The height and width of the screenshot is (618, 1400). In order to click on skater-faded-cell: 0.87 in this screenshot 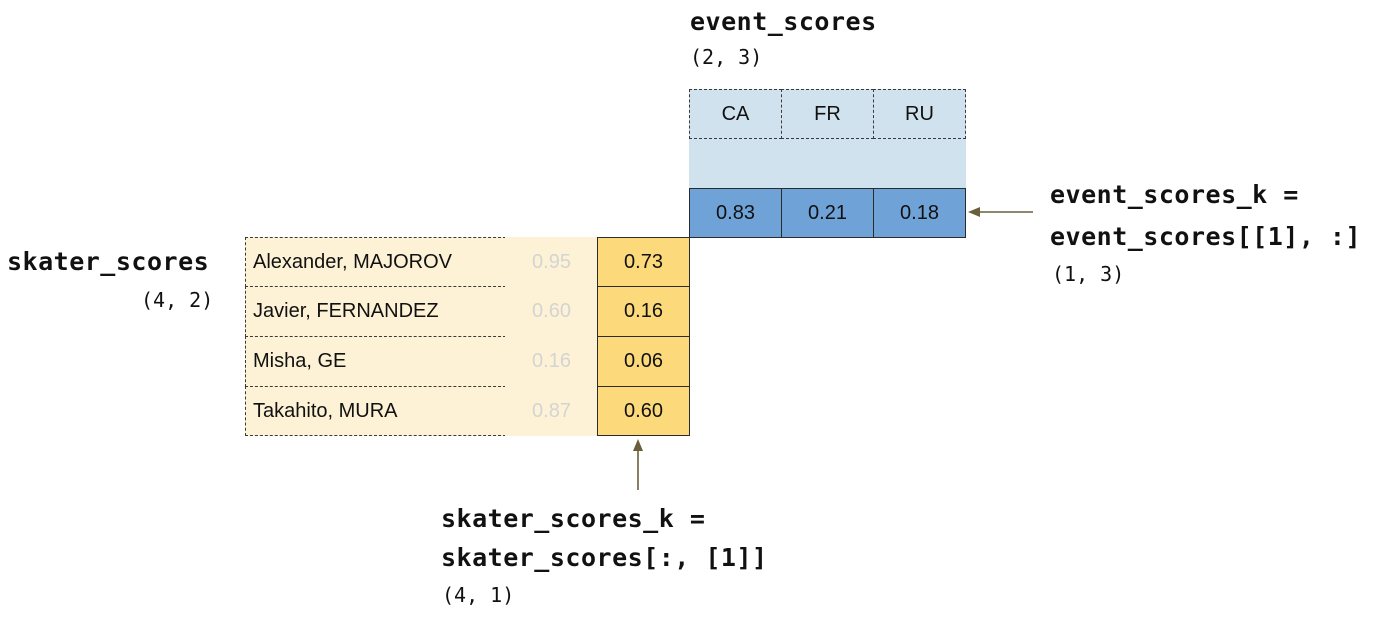, I will do `click(551, 410)`.